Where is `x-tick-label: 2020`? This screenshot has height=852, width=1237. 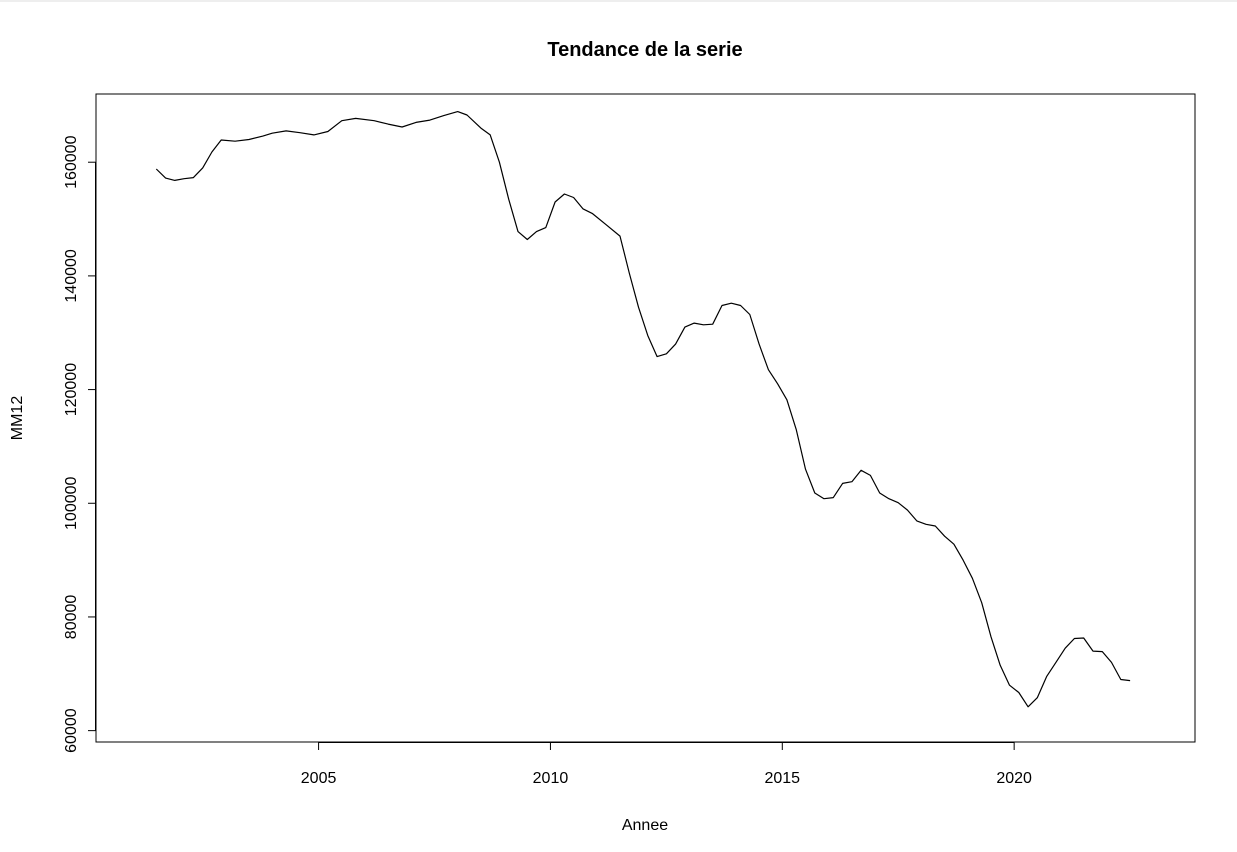 x-tick-label: 2020 is located at coordinates (1014, 778).